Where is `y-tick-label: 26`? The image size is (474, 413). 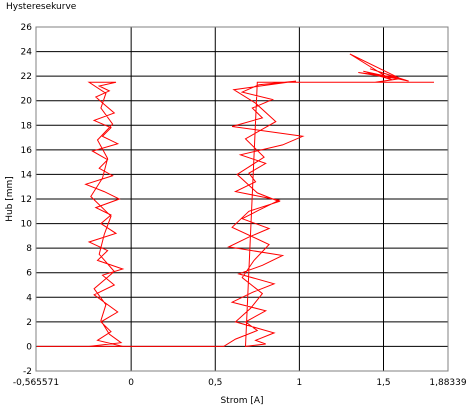 y-tick-label: 26 is located at coordinates (27, 28).